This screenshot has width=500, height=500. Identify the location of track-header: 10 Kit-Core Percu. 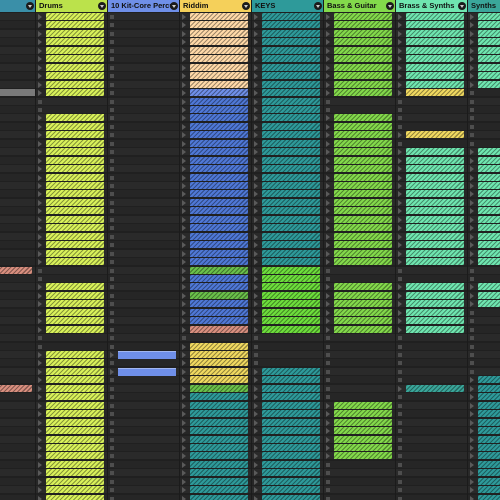
(143, 6).